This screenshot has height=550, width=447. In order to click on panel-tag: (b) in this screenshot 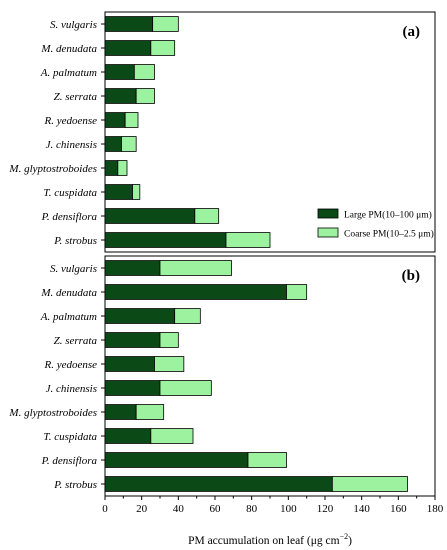, I will do `click(411, 276)`.